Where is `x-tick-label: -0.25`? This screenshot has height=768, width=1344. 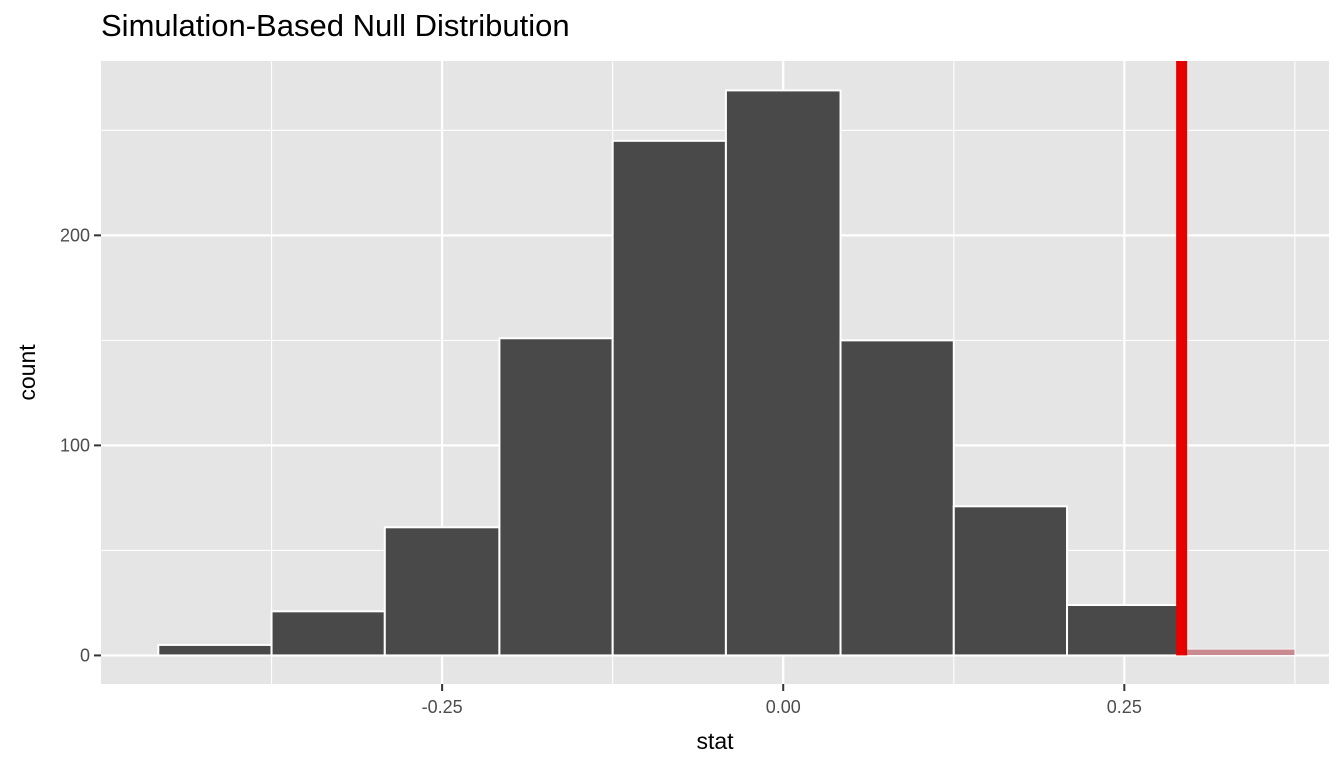 x-tick-label: -0.25 is located at coordinates (442, 707).